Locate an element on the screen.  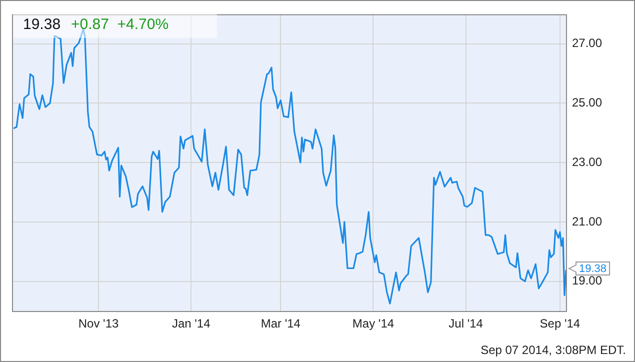
y-tick-label: 23.00 is located at coordinates (587, 161).